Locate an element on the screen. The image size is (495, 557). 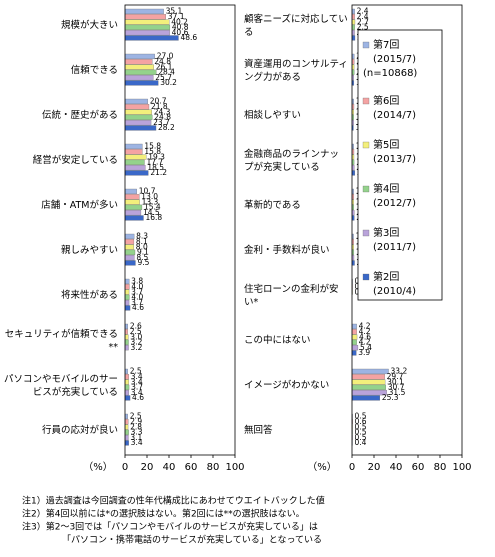
value-label: 8.5 is located at coordinates (142, 257).